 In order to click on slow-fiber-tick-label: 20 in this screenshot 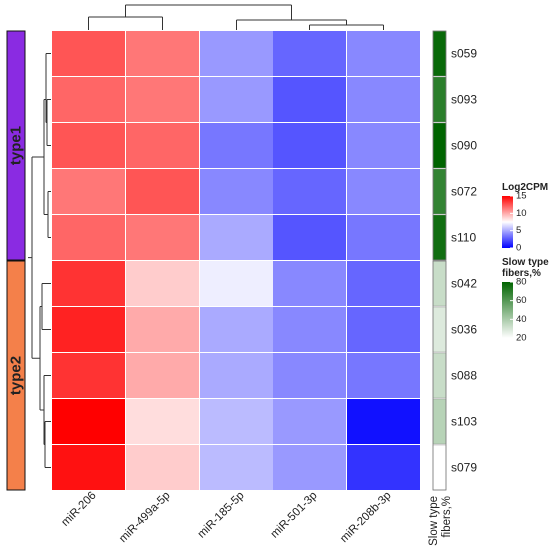, I will do `click(521, 338)`.